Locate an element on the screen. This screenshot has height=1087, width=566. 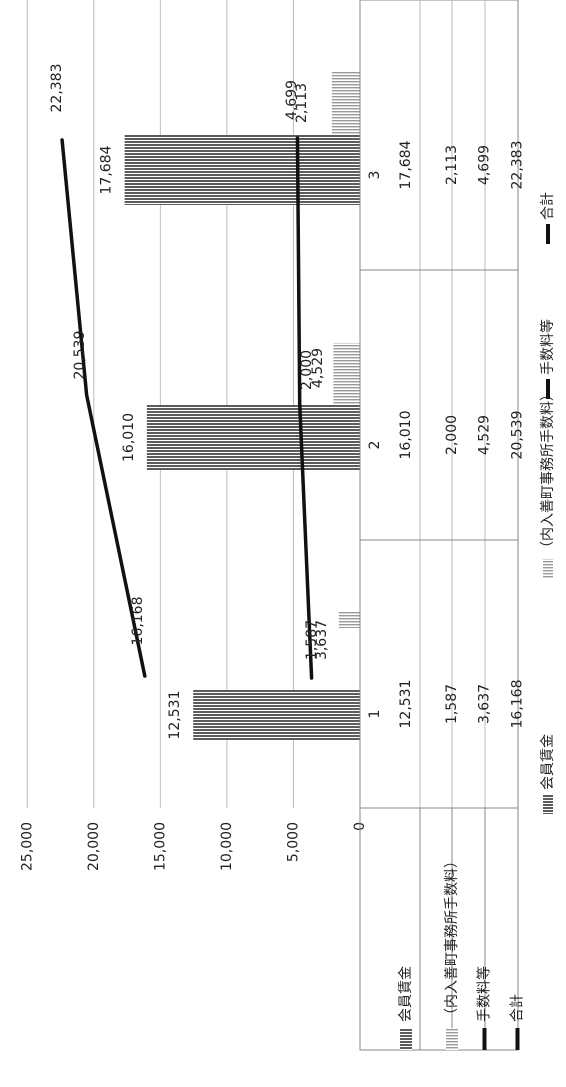
legend-label: 会員賃金 is located at coordinates (548, 762).